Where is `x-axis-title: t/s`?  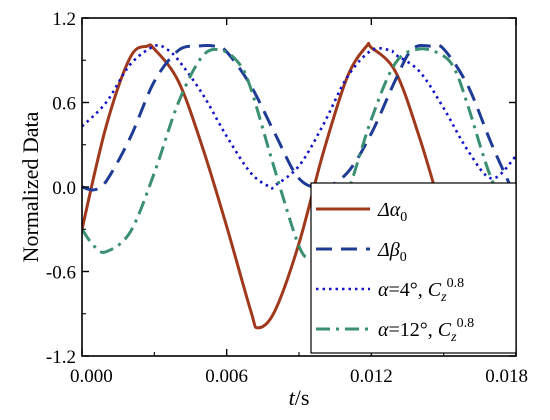
x-axis-title: t/s is located at coordinates (299, 397).